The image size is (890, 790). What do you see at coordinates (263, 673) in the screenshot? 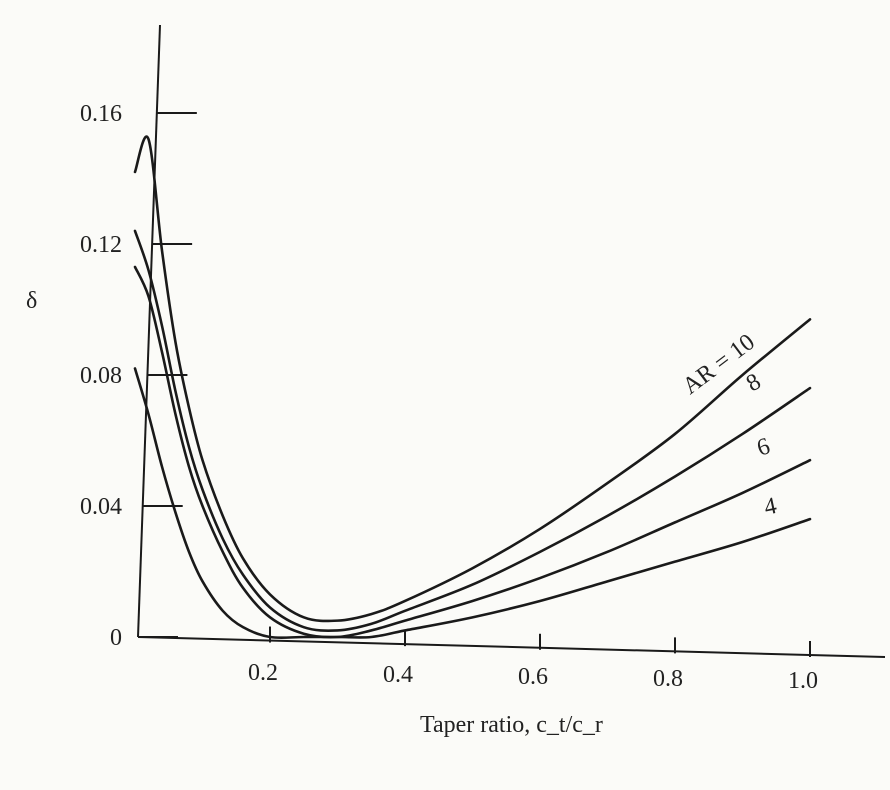
I see `x-tick-label: 0.2` at bounding box center [263, 673].